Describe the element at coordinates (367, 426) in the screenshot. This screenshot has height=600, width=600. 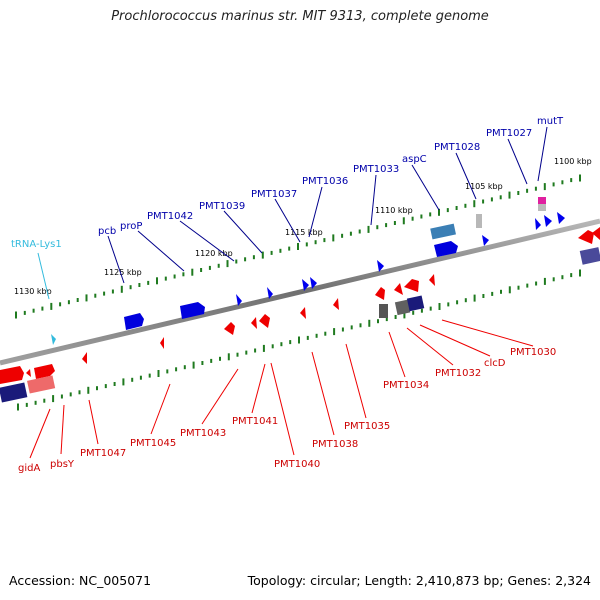
I see `label-PMT1035: PMT1035` at that location.